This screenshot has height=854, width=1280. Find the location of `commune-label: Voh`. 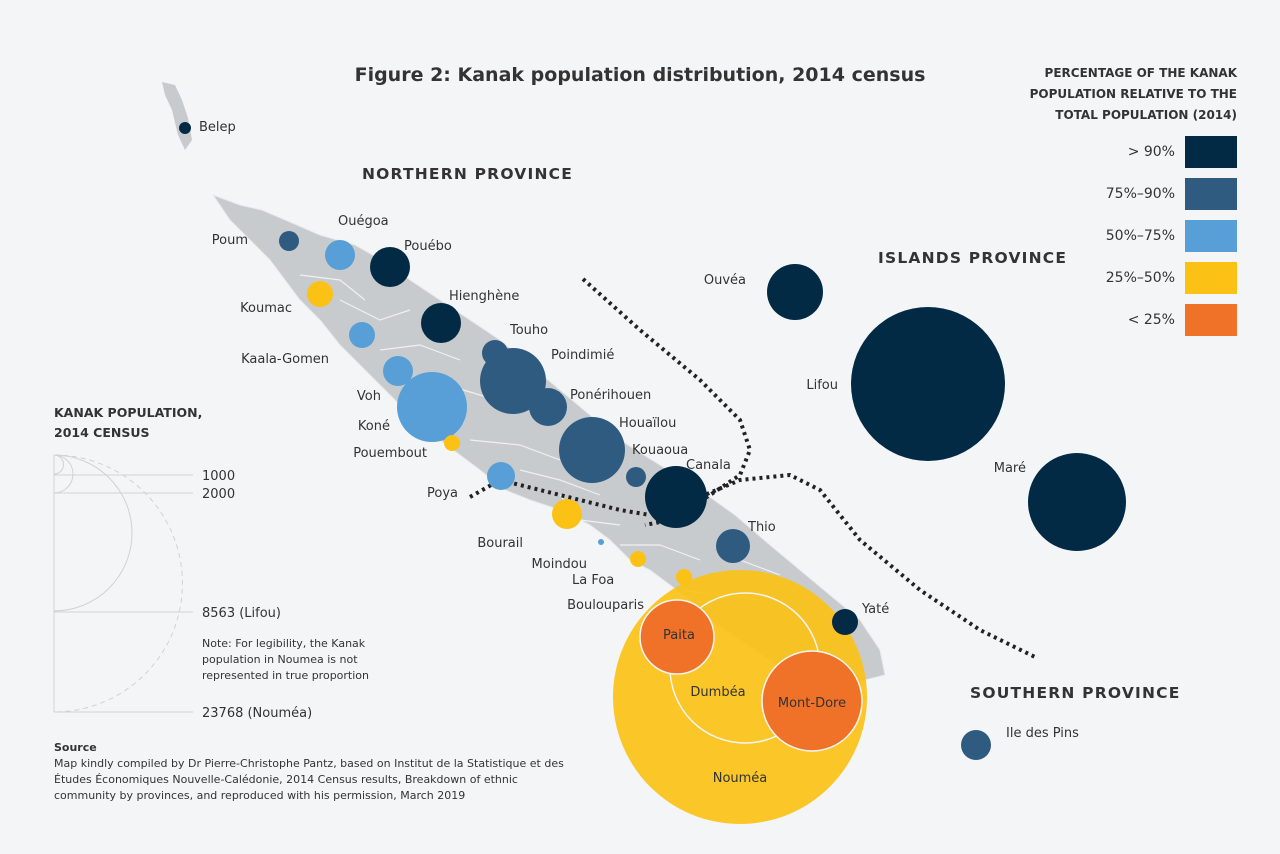

commune-label: Voh is located at coordinates (369, 396).